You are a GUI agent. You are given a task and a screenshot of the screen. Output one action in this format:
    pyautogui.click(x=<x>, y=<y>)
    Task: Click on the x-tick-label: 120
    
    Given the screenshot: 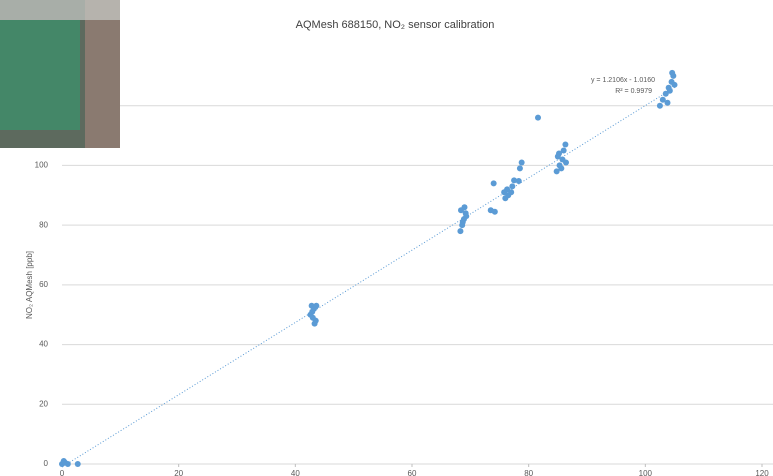 What is the action you would take?
    pyautogui.click(x=762, y=472)
    